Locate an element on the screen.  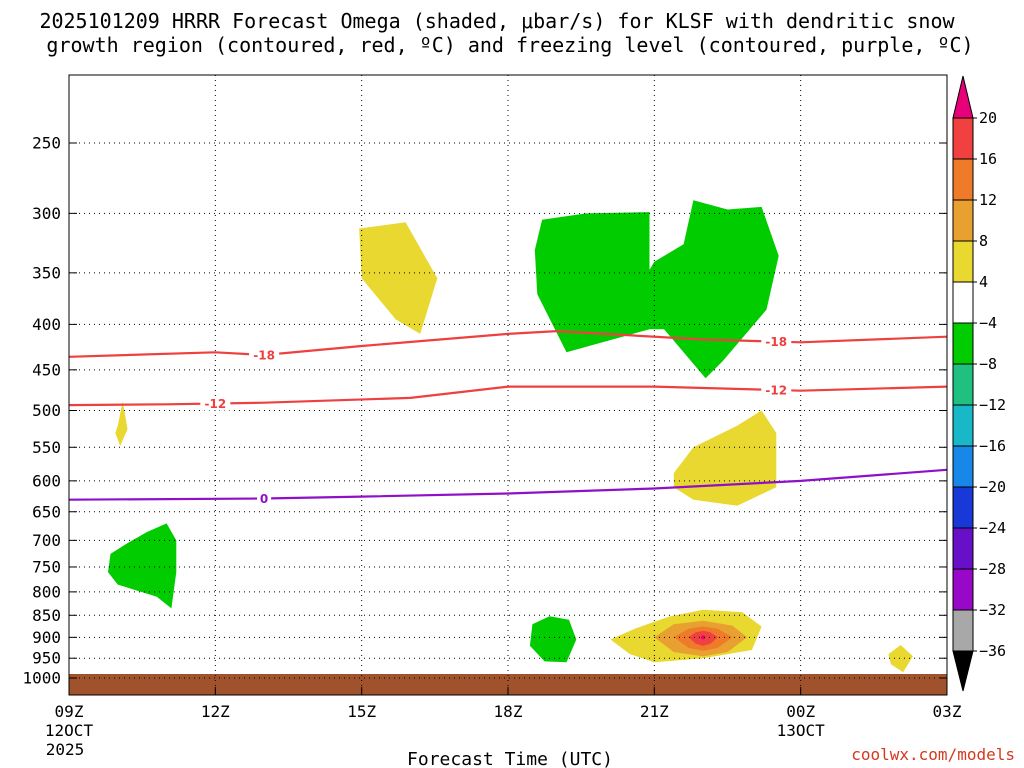
omega-pos-a is located at coordinates (398, 278).